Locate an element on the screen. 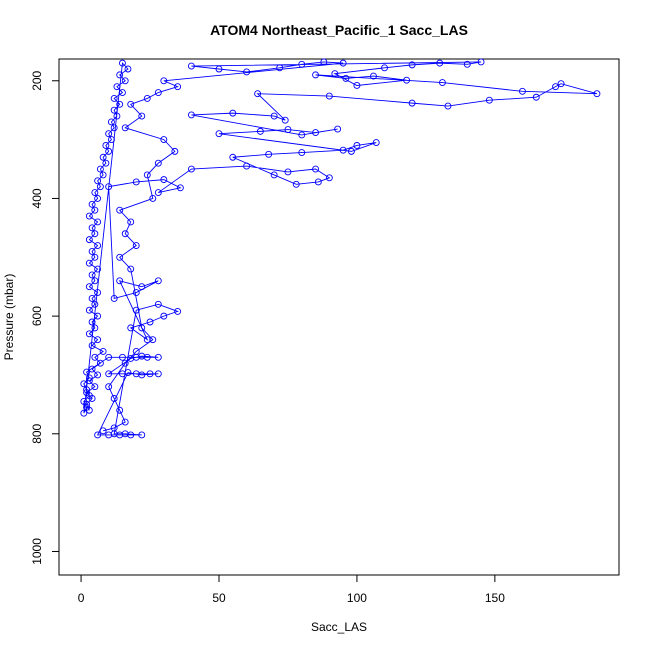 This screenshot has width=650, height=650. y-axis-label: Pressure (mbar) is located at coordinates (9, 317).